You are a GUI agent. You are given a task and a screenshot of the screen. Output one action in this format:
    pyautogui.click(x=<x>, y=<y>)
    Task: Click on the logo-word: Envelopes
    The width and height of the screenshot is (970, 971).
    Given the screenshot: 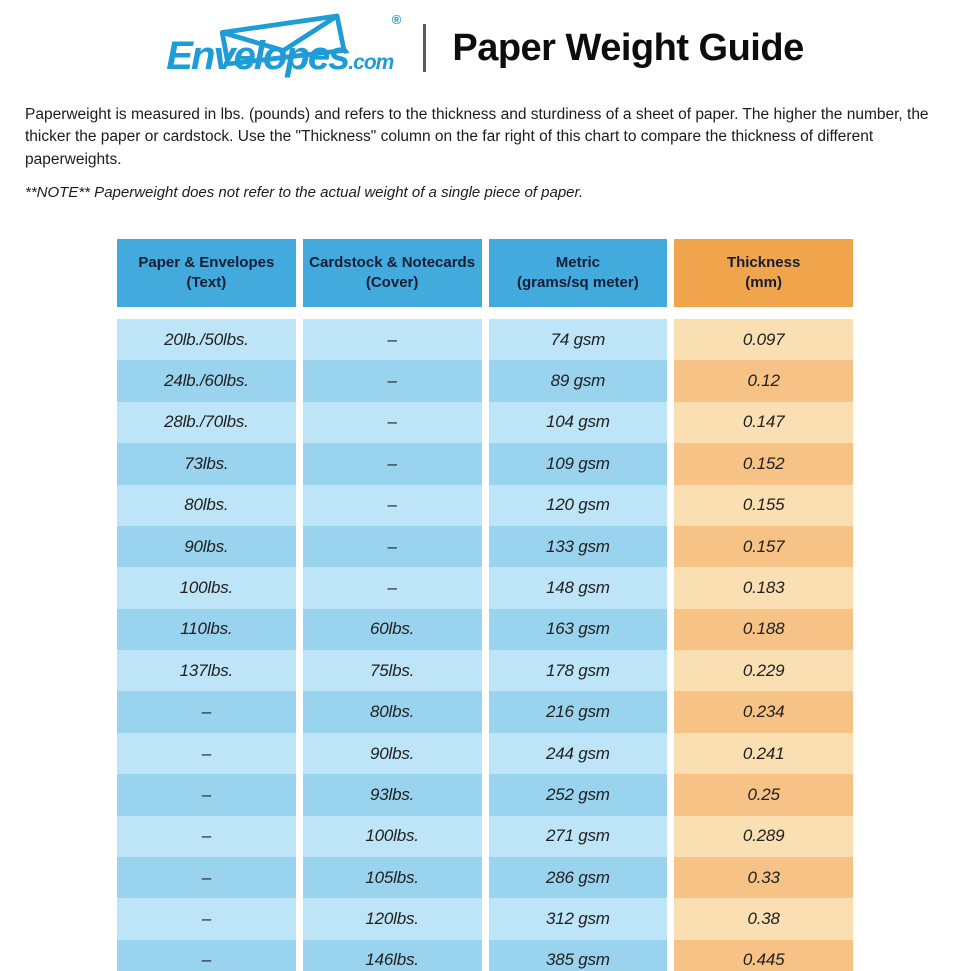 What is the action you would take?
    pyautogui.click(x=258, y=55)
    